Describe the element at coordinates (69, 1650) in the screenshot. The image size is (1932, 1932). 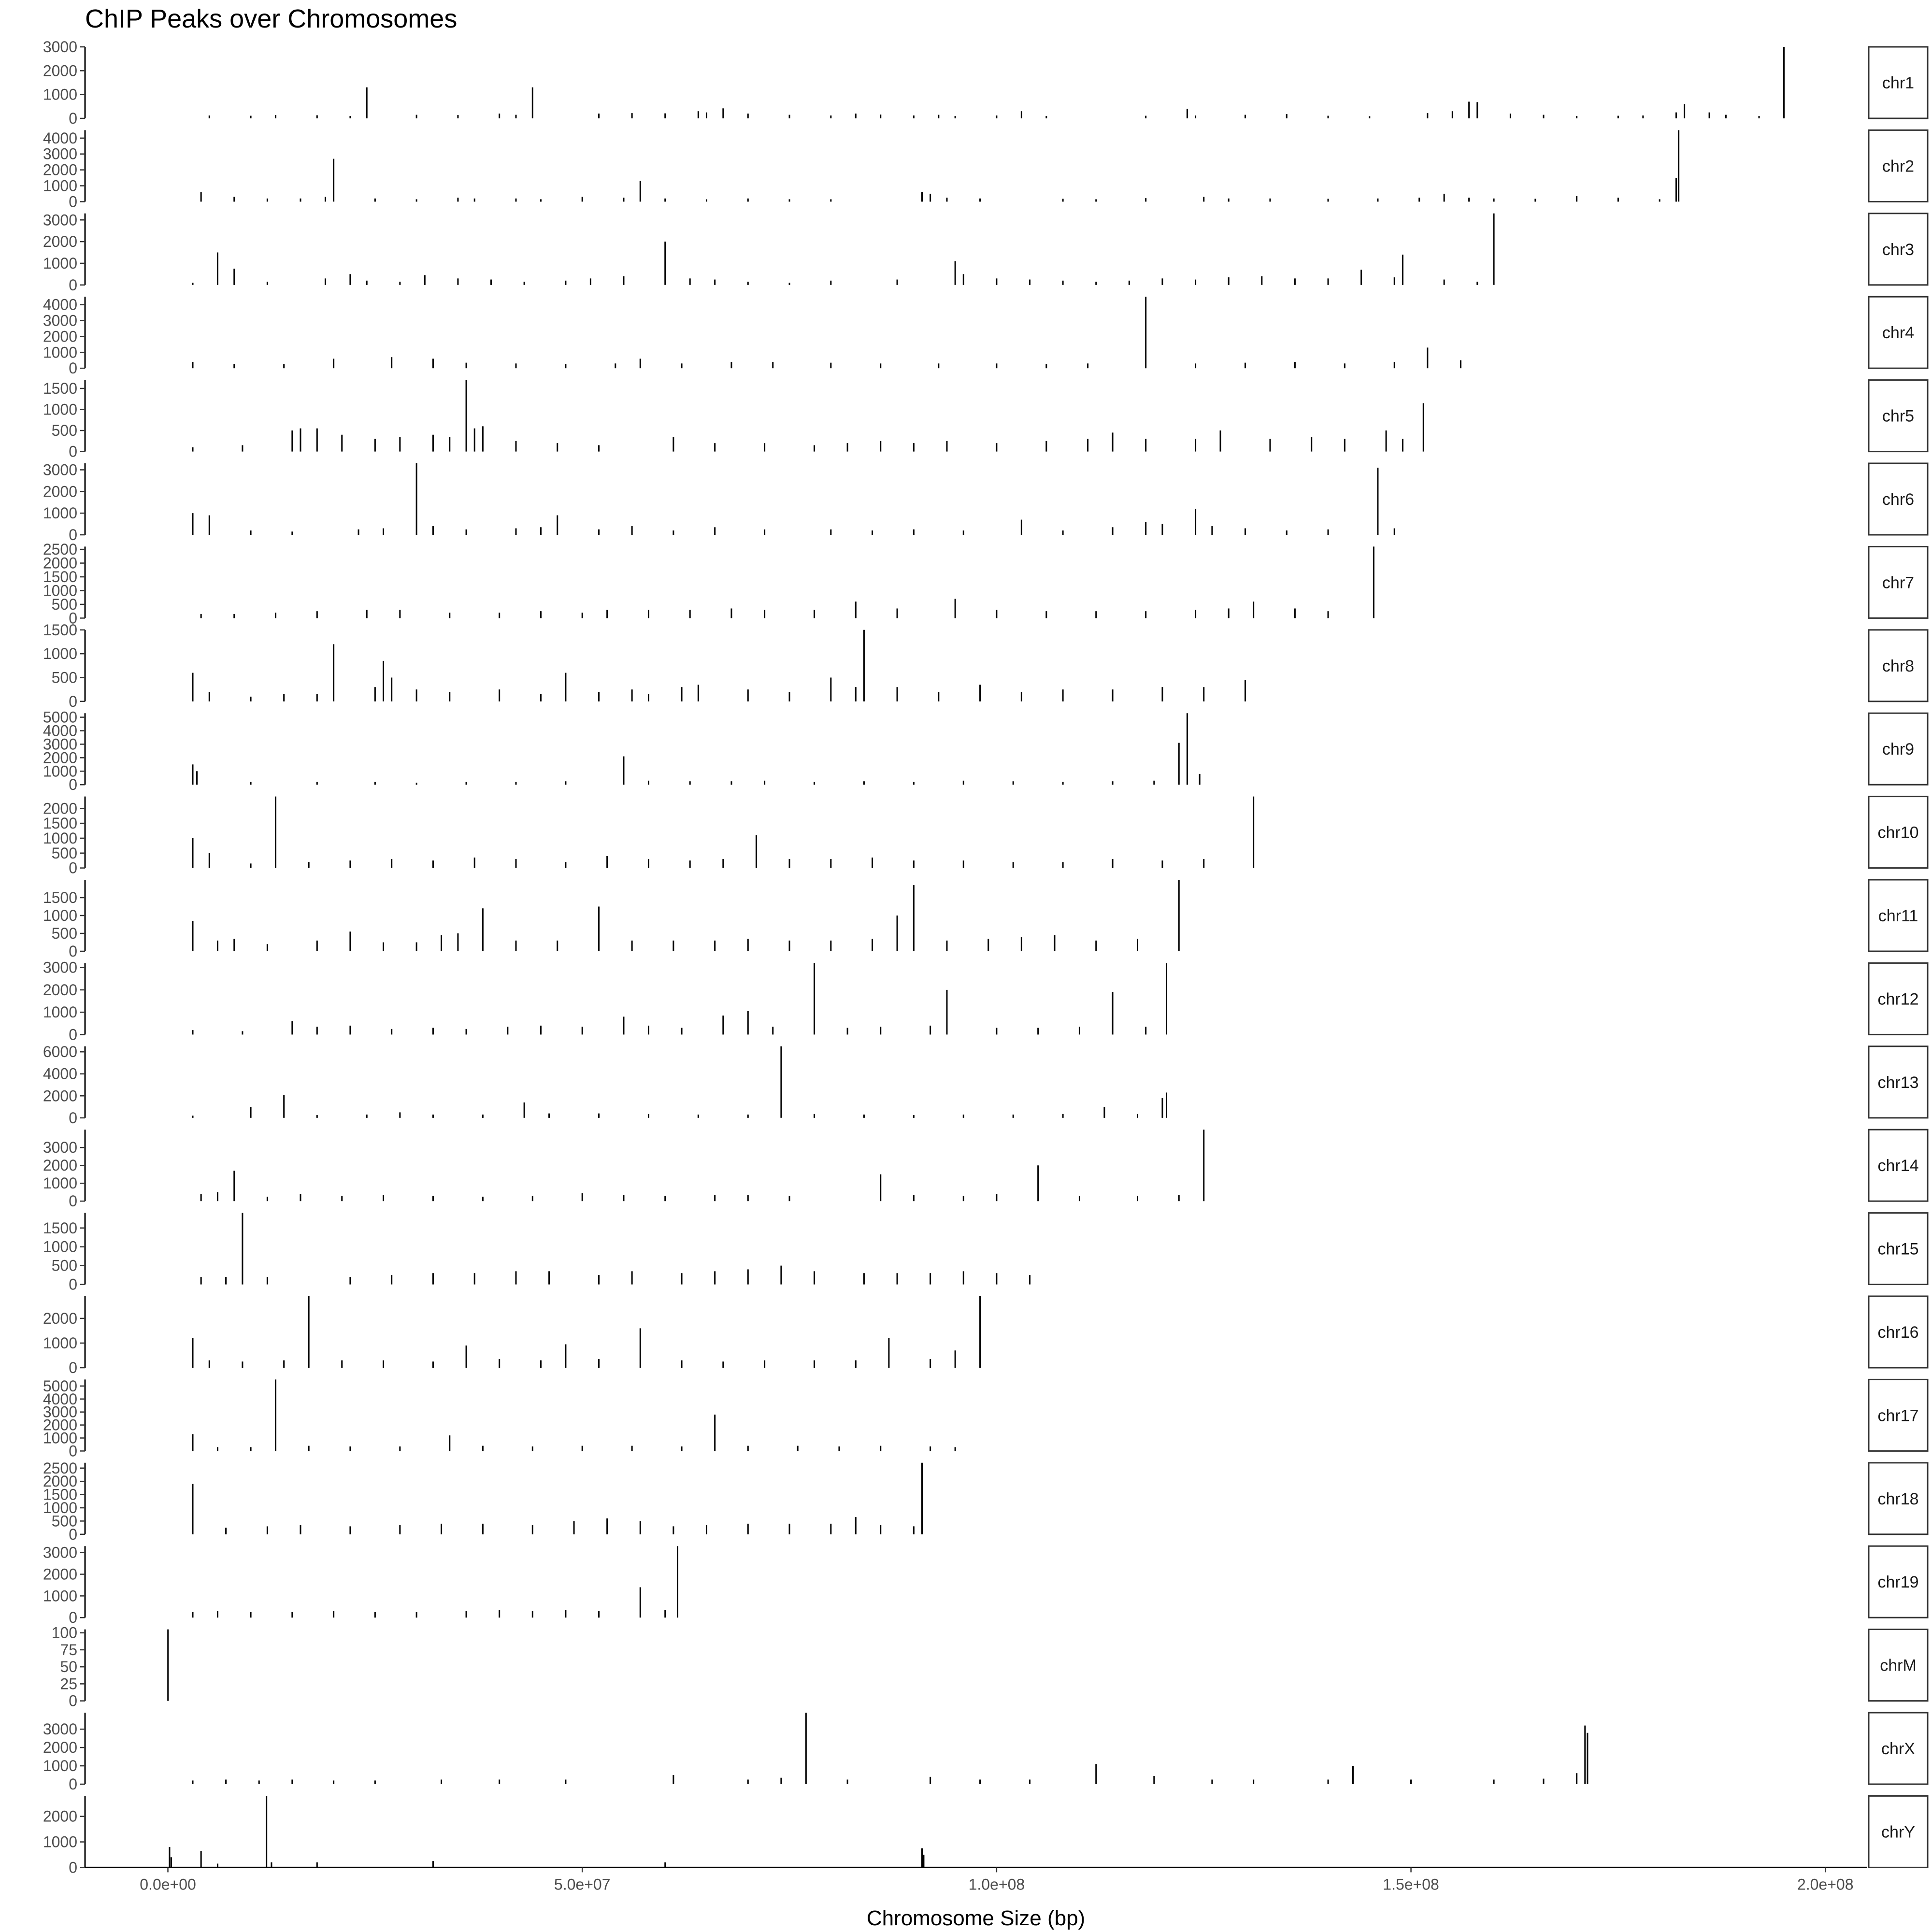
I see `y-tick-label: 75` at that location.